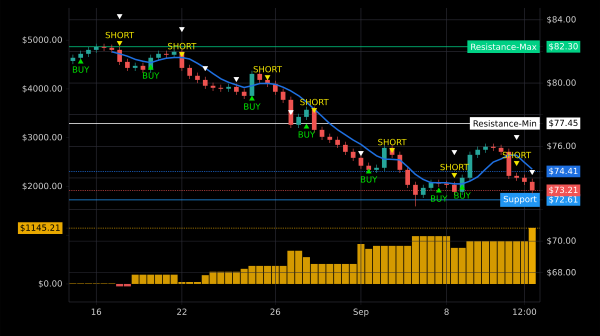 Image resolution: width=600 pixels, height=336 pixels. I want to click on y-tick-label: $77.45, so click(563, 124).